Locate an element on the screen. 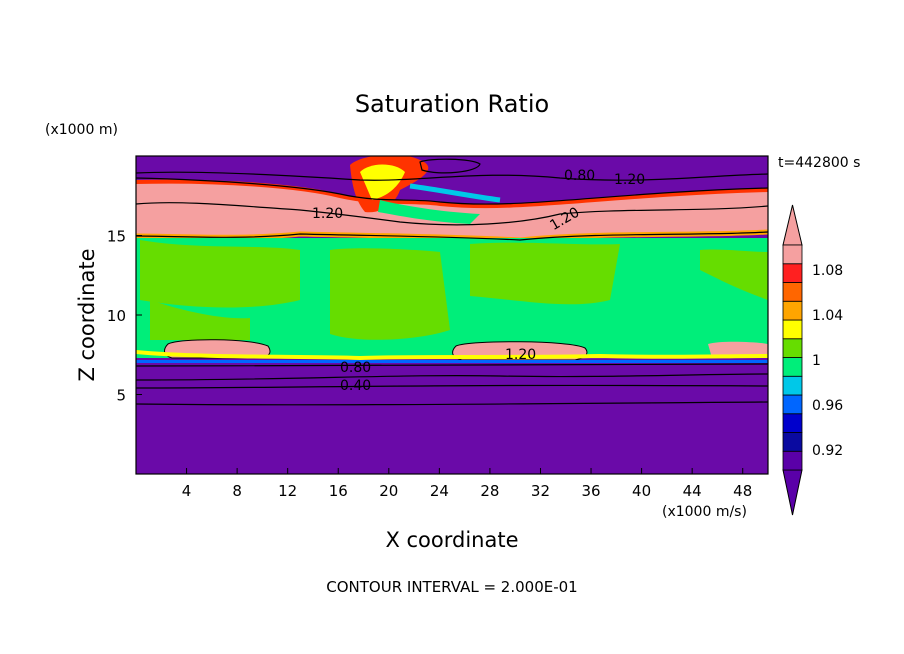 Image resolution: width=904 pixels, height=654 pixels. x-tick-label: 12 is located at coordinates (287, 491).